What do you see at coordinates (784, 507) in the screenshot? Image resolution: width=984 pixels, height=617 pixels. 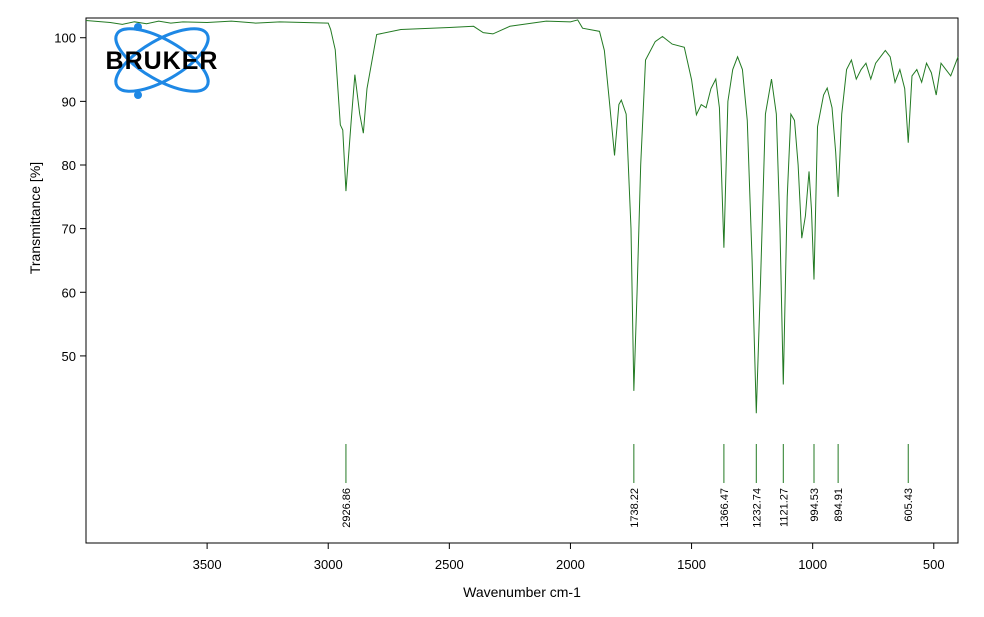 I see `peak-label: 1121.27` at bounding box center [784, 507].